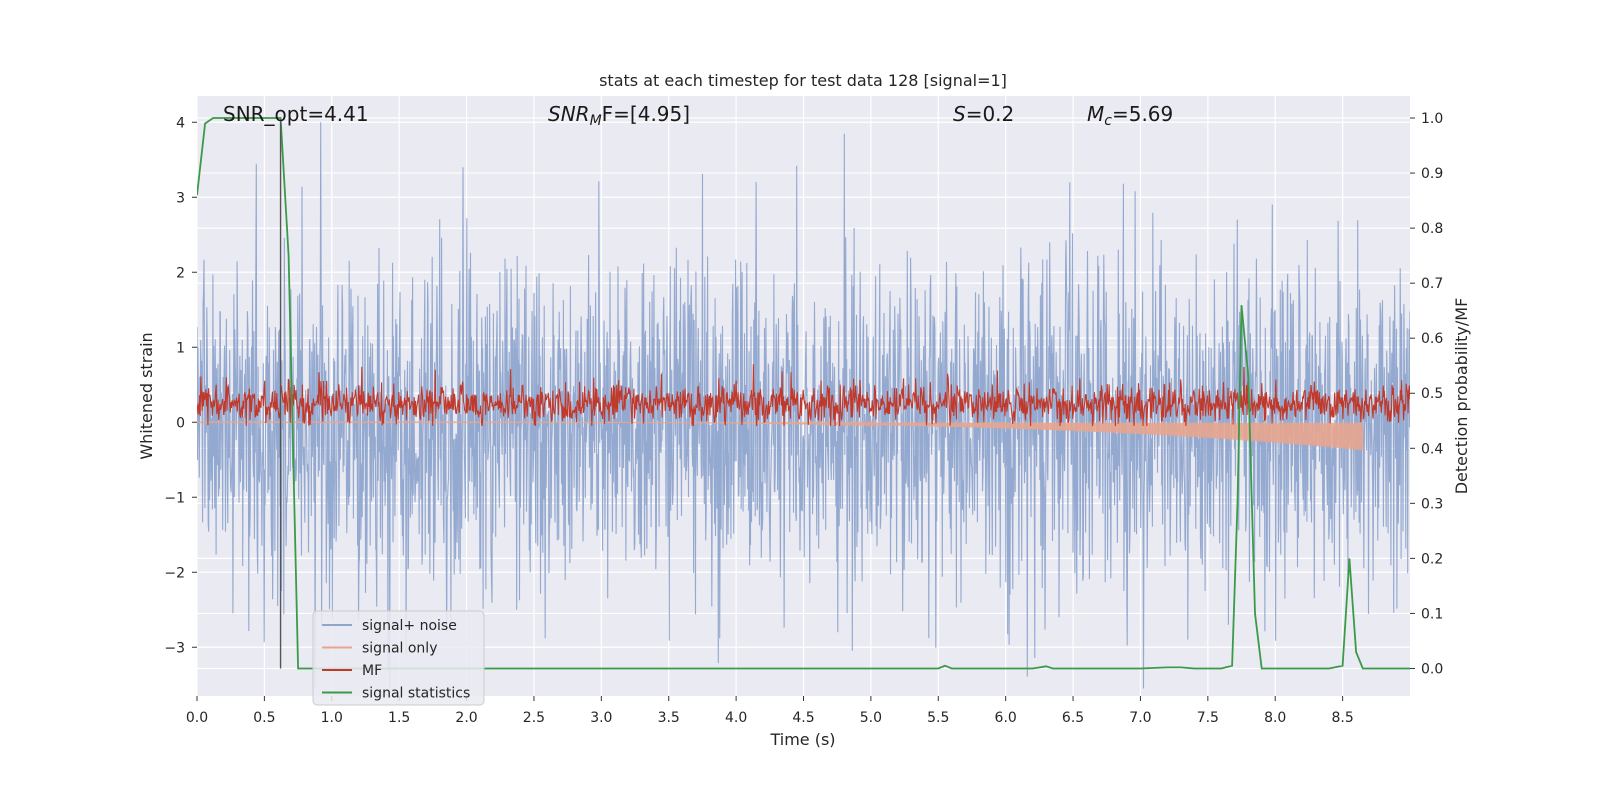 The height and width of the screenshot is (804, 1600). What do you see at coordinates (1432, 229) in the screenshot?
I see `right-y-tick-label: 0.8` at bounding box center [1432, 229].